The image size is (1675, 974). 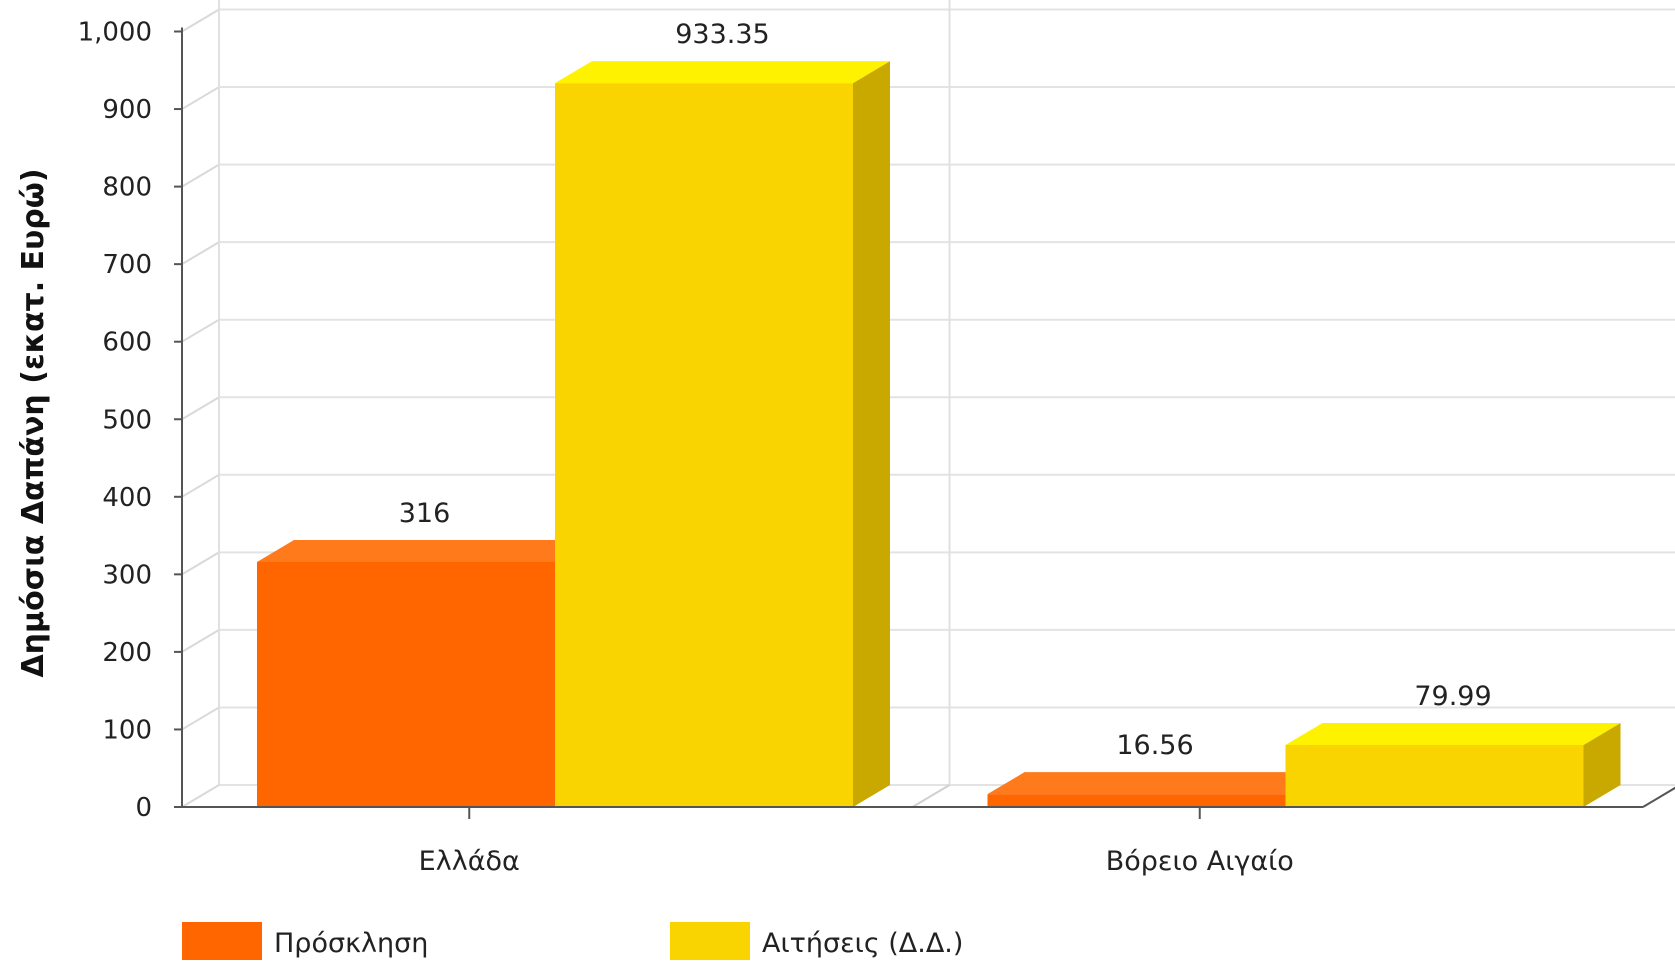 I want to click on x-axis-depth-line, so click(x=1658, y=797).